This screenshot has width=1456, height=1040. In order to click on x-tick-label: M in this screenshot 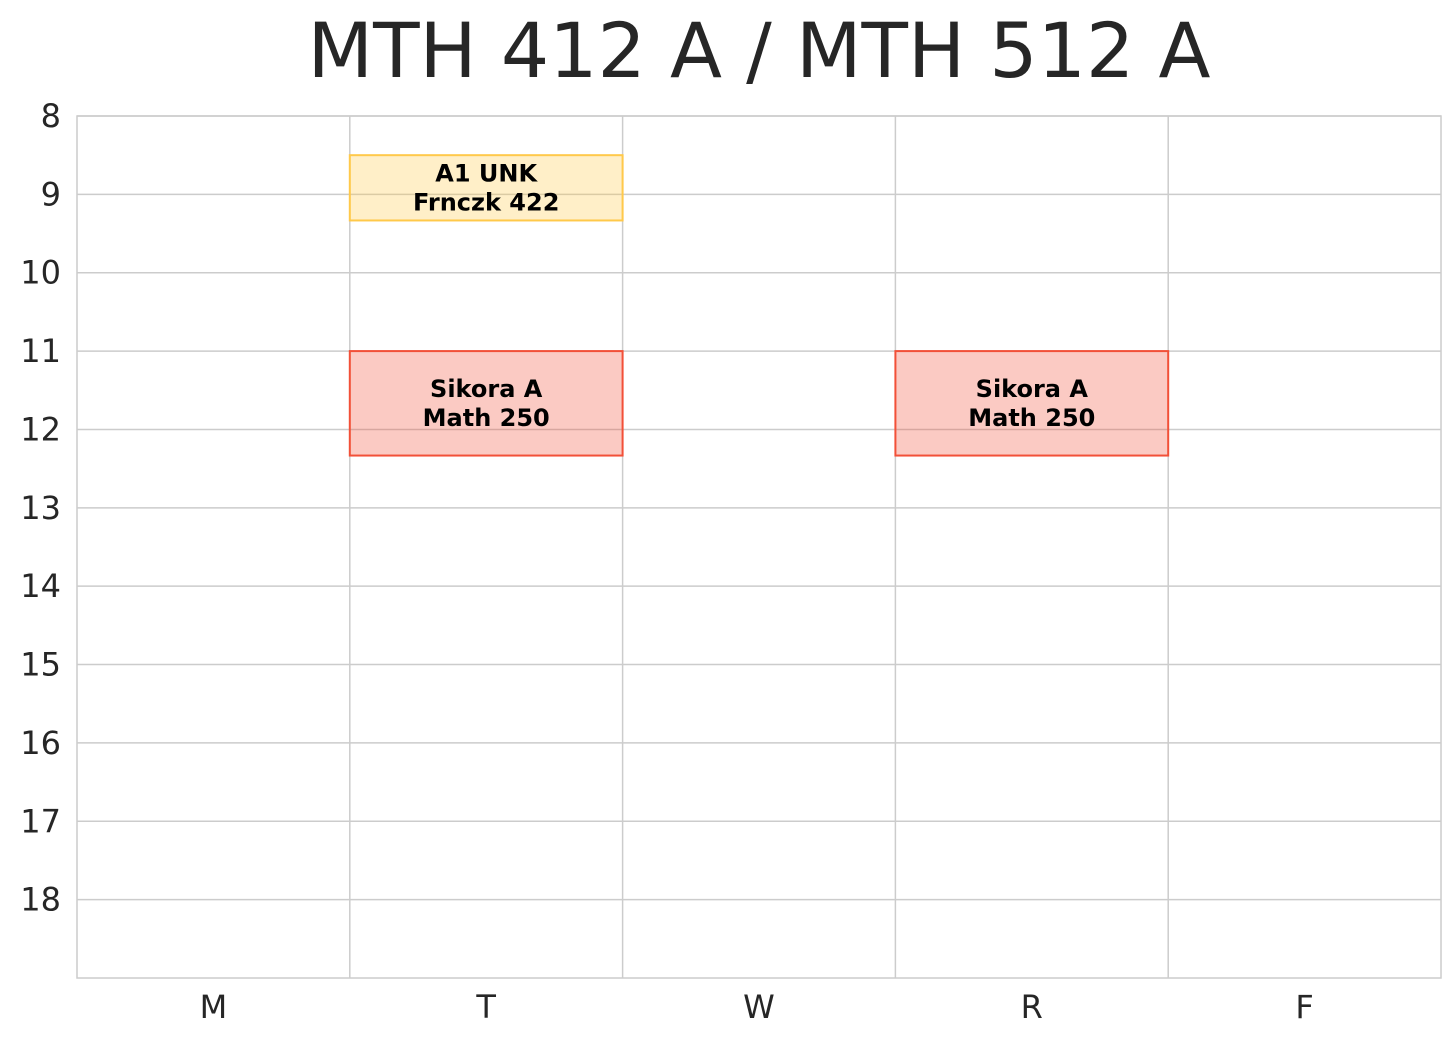, I will do `click(214, 1007)`.